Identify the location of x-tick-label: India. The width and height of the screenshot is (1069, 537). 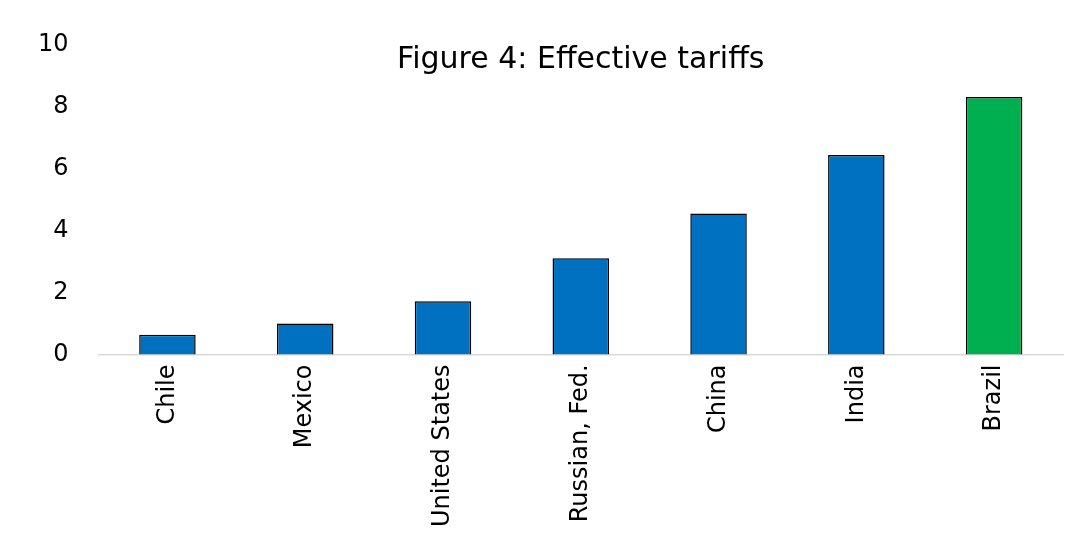
(854, 394).